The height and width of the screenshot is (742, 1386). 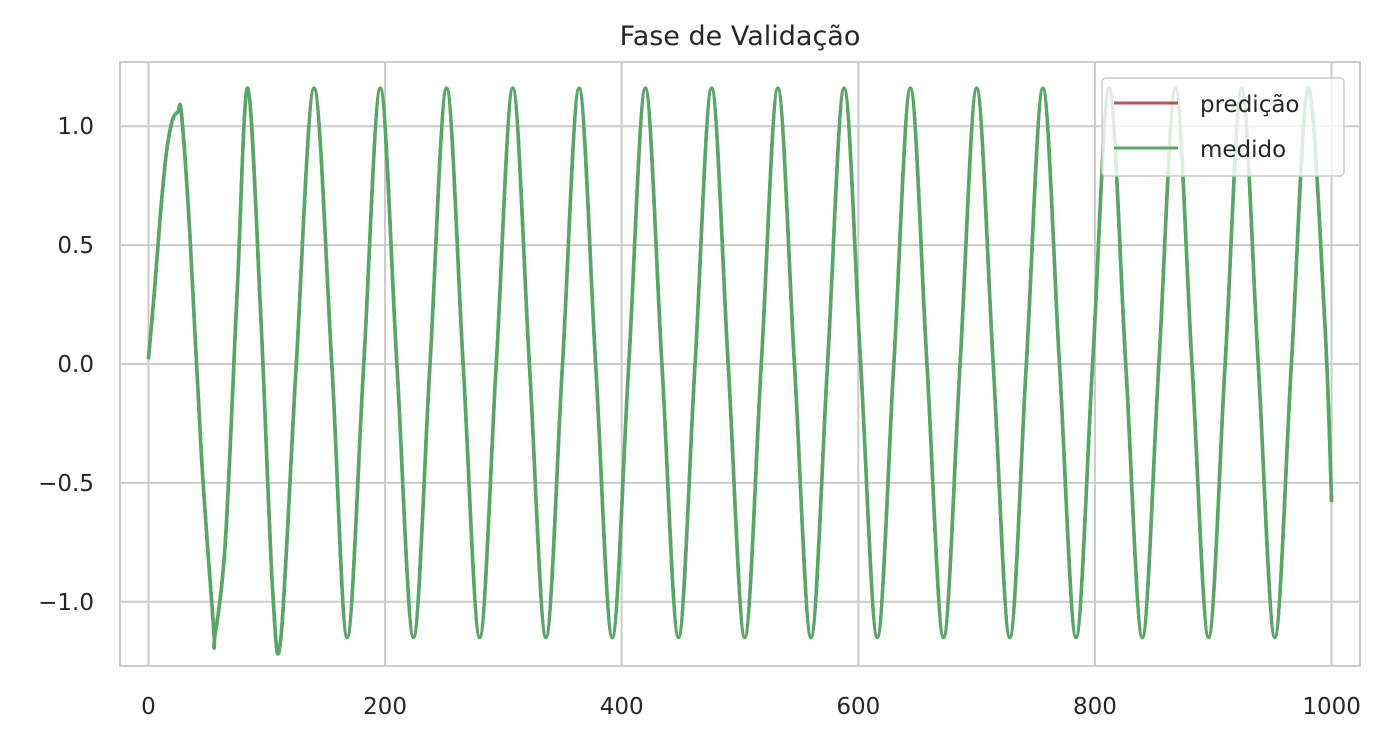 What do you see at coordinates (66, 484) in the screenshot?
I see `y-tick-label: −0.5` at bounding box center [66, 484].